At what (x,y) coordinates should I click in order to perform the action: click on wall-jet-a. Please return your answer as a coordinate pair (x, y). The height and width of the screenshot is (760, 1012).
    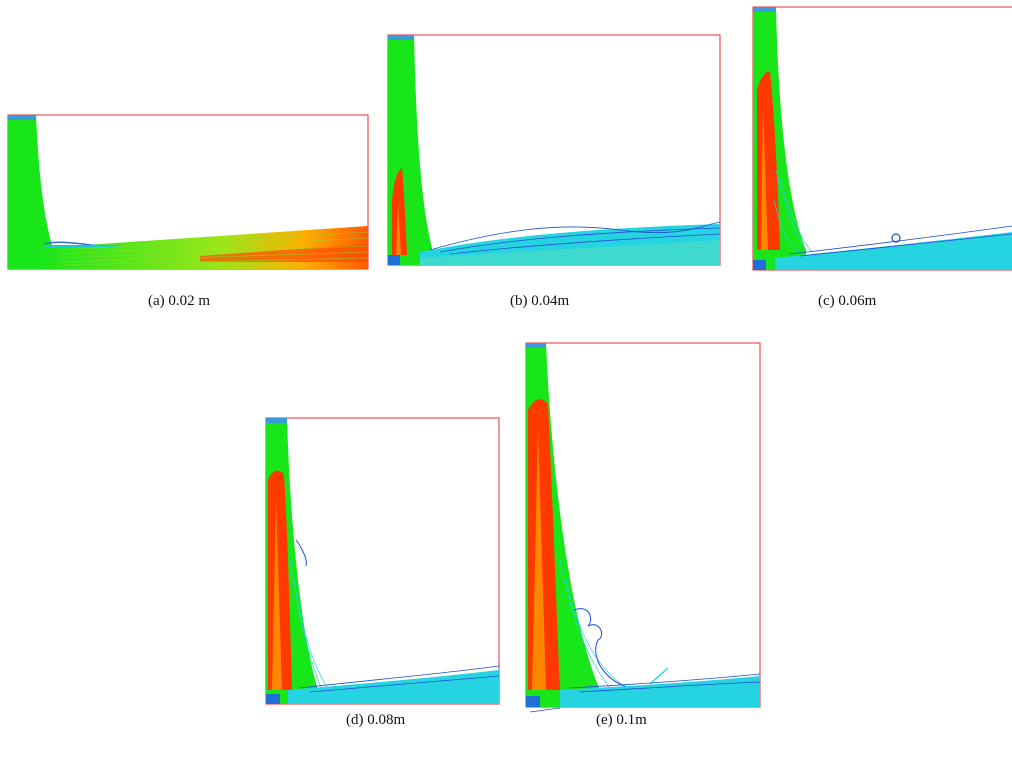
    Looking at the image, I should click on (204, 247).